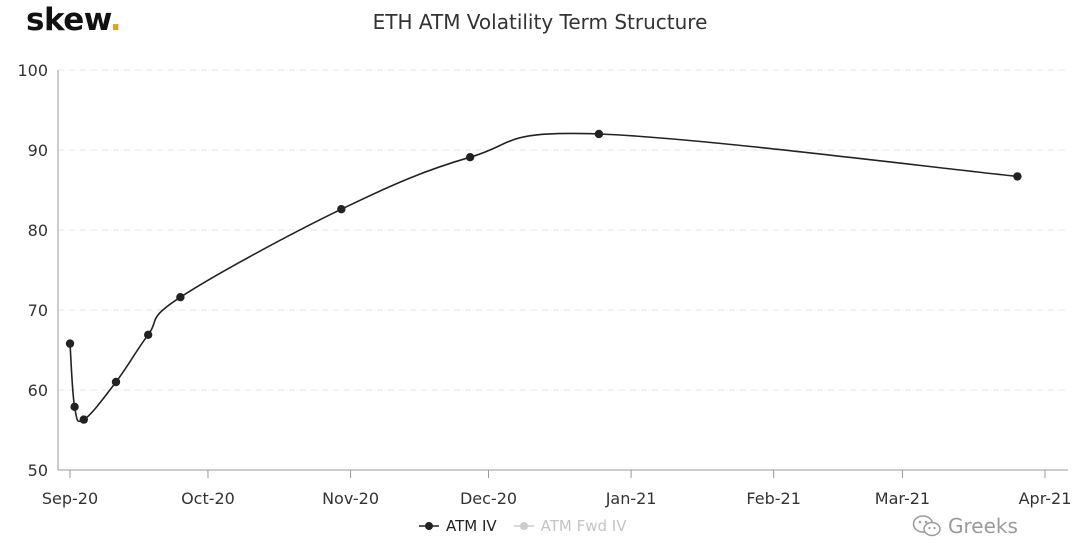 Image resolution: width=1080 pixels, height=543 pixels. I want to click on y-tick-label: 80, so click(38, 230).